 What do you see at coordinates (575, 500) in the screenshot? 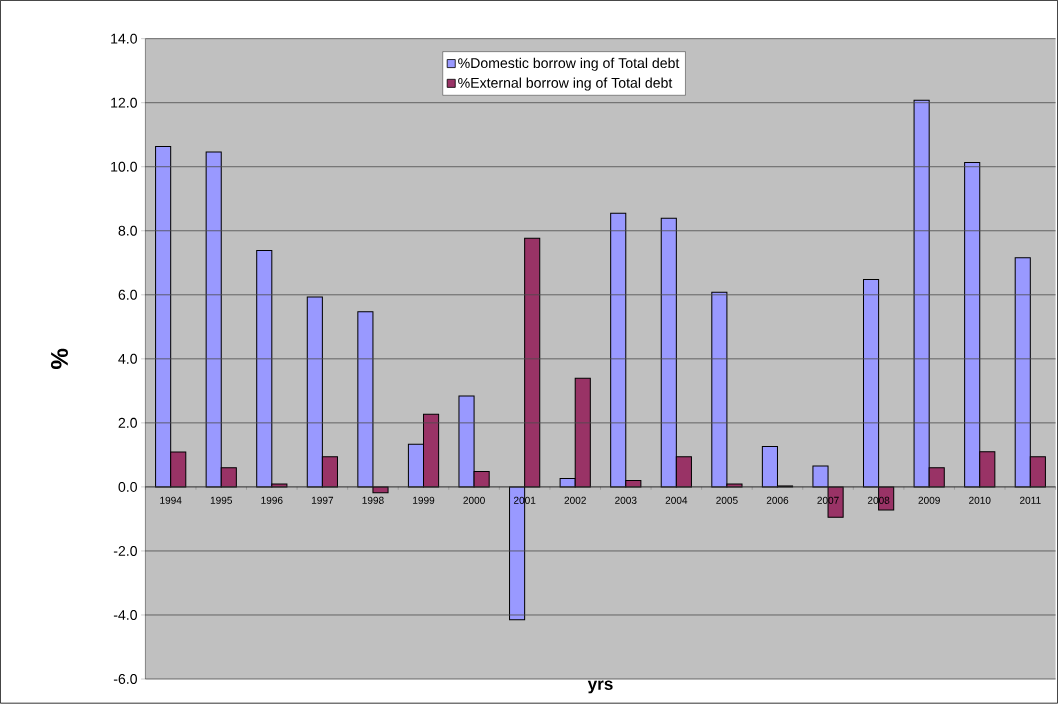
I see `x-tick-label: 2002` at bounding box center [575, 500].